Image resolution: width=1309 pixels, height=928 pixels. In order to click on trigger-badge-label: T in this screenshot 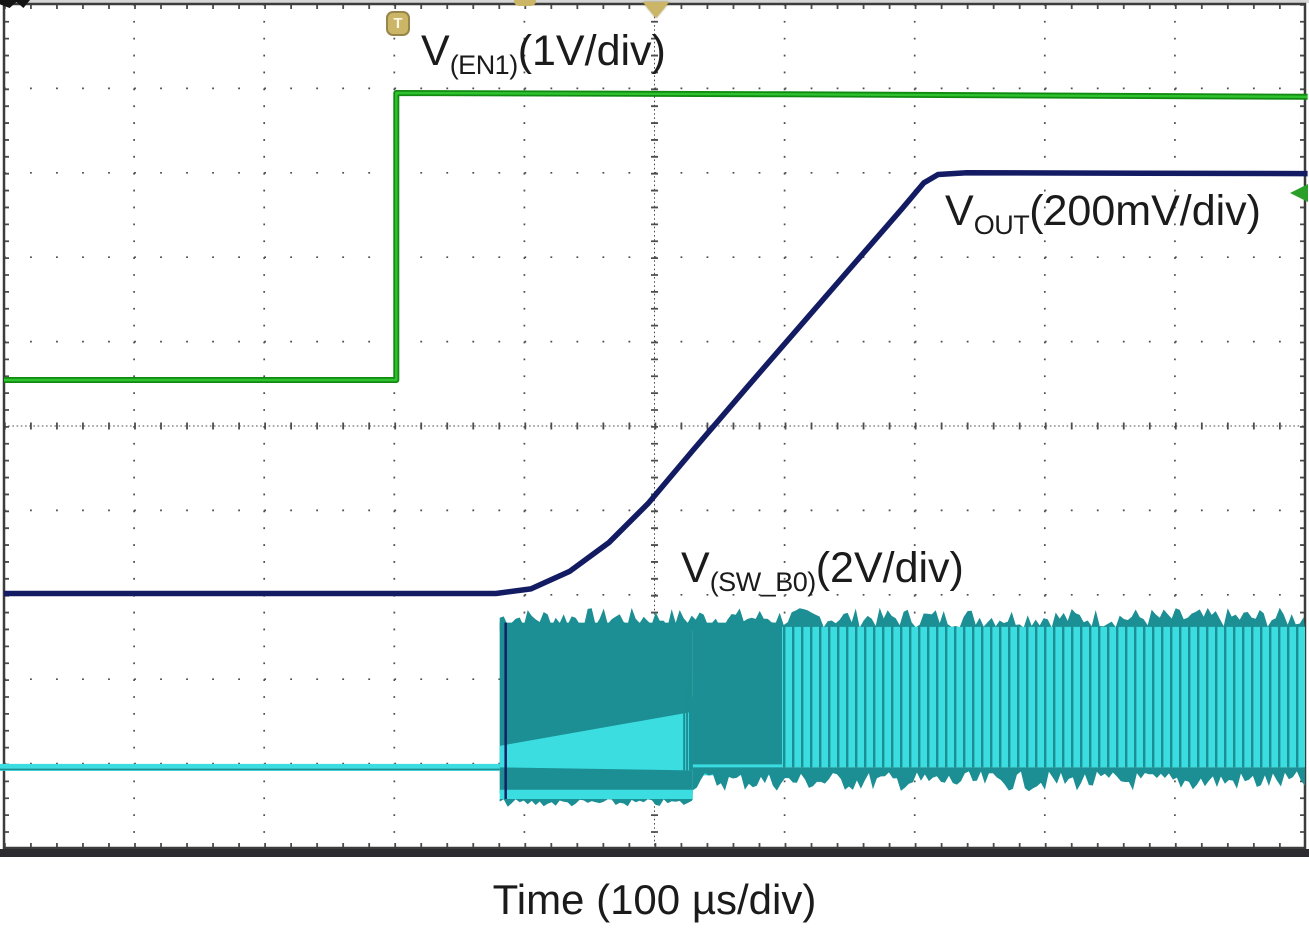, I will do `click(398, 23)`.